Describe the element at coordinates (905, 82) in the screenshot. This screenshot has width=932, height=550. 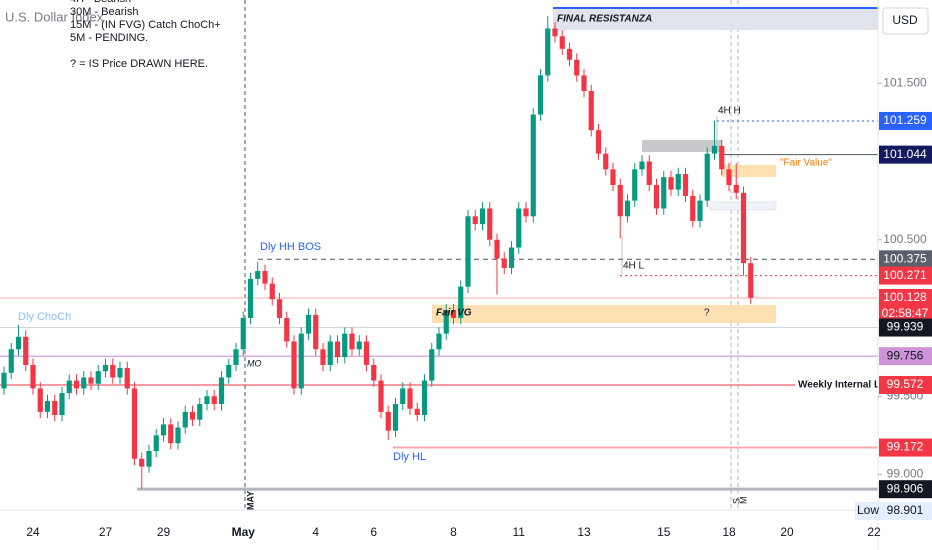
I see `y-tick-label: 101.500` at that location.